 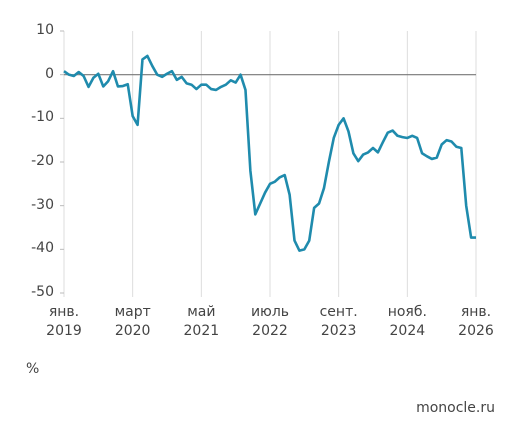 I want to click on x-tick-label: янв. 2019, so click(x=64, y=321).